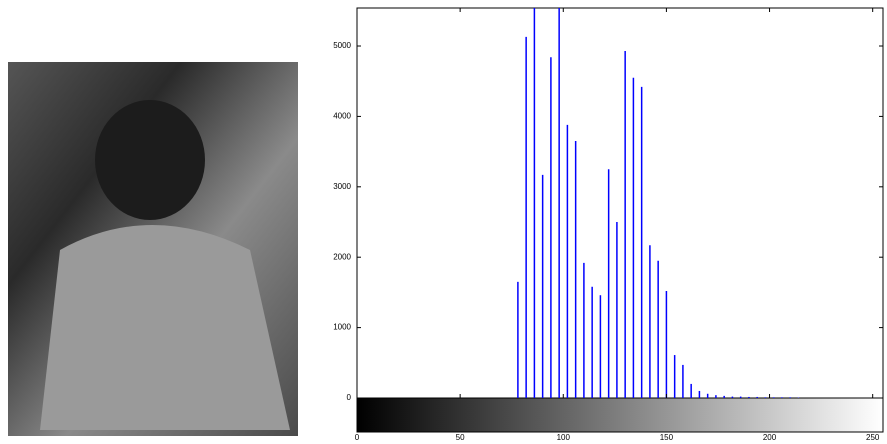 Image resolution: width=887 pixels, height=444 pixels. Describe the element at coordinates (770, 437) in the screenshot. I see `x-tick-label: 200` at that location.